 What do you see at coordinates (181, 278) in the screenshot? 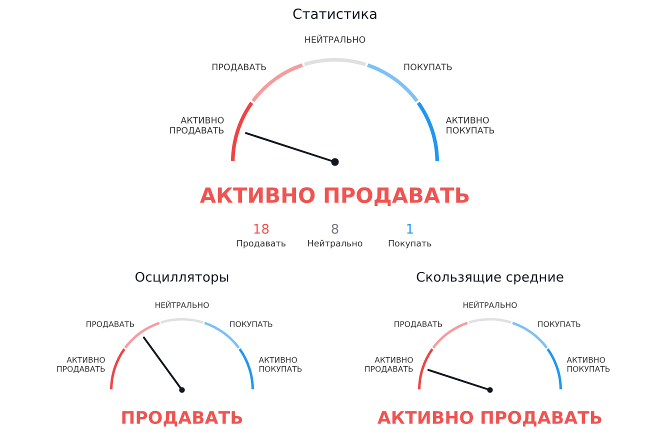
I see `chart-title: Осцилляторы` at bounding box center [181, 278].